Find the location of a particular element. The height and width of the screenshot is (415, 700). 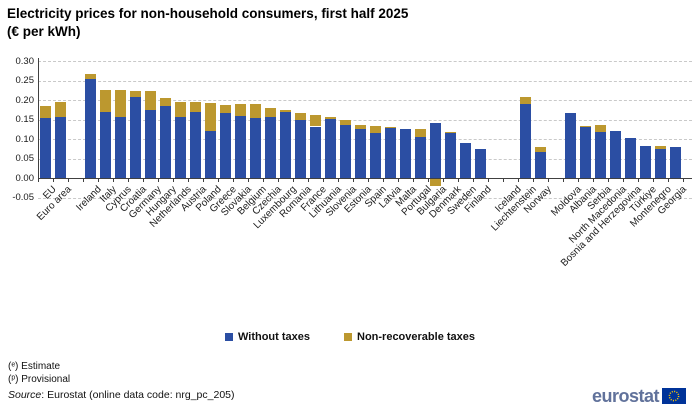

bar-albania-non-recoverable-taxes is located at coordinates (585, 126).